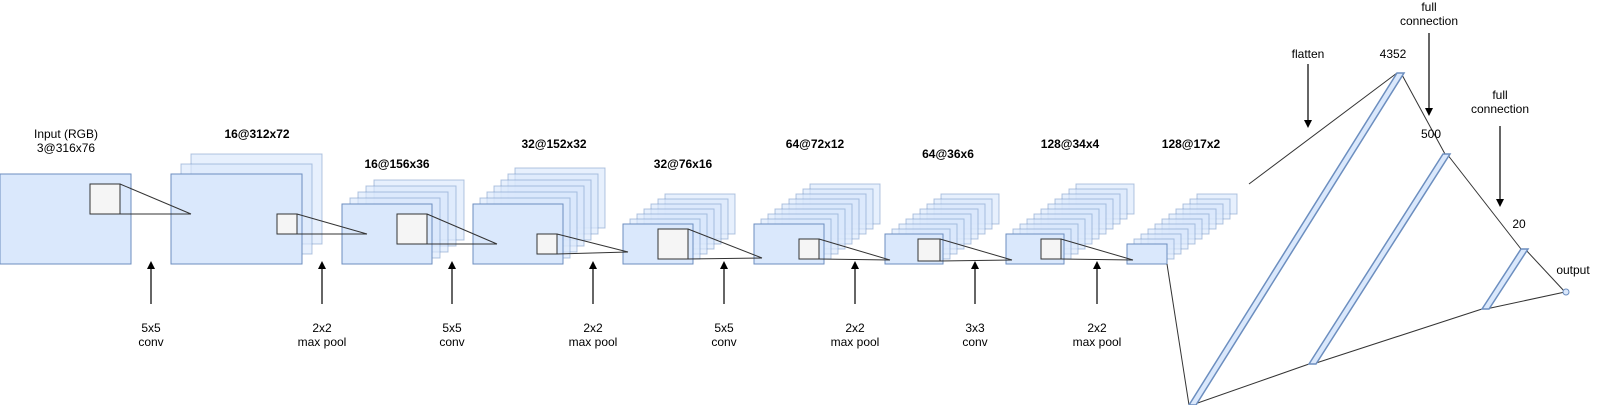 Image resolution: width=1615 pixels, height=405 pixels. Describe the element at coordinates (593, 342) in the screenshot. I see `op-label-4-line2: max pool` at that location.